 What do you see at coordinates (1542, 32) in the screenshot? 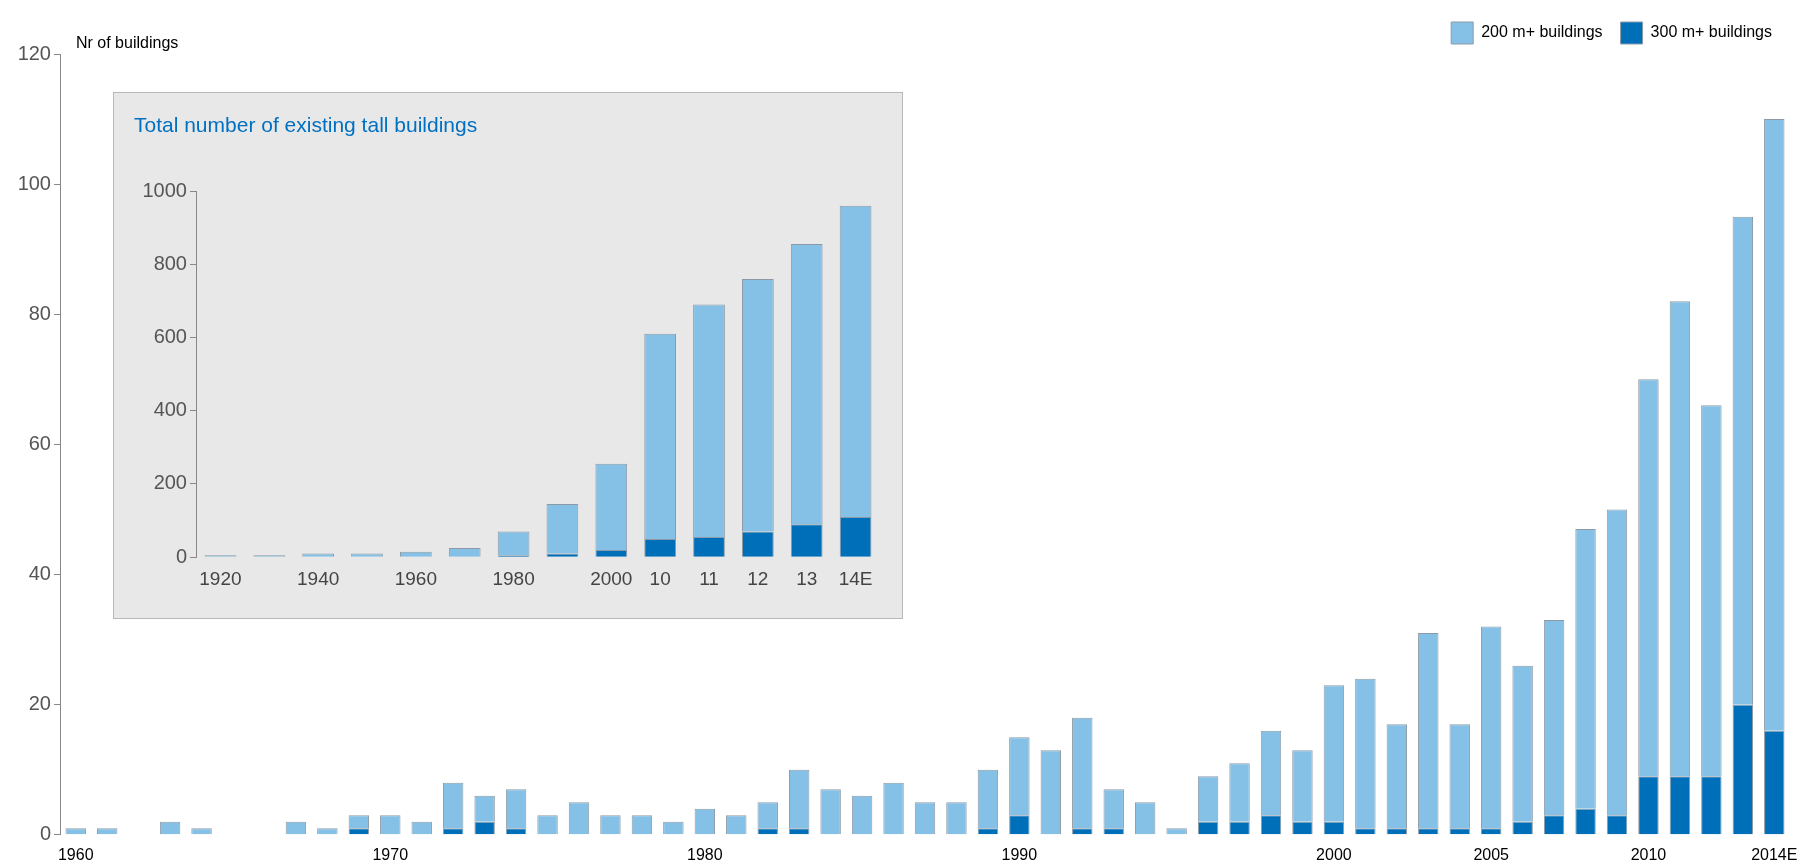
I see `legend-label: 200 m+ buildings` at bounding box center [1542, 32].